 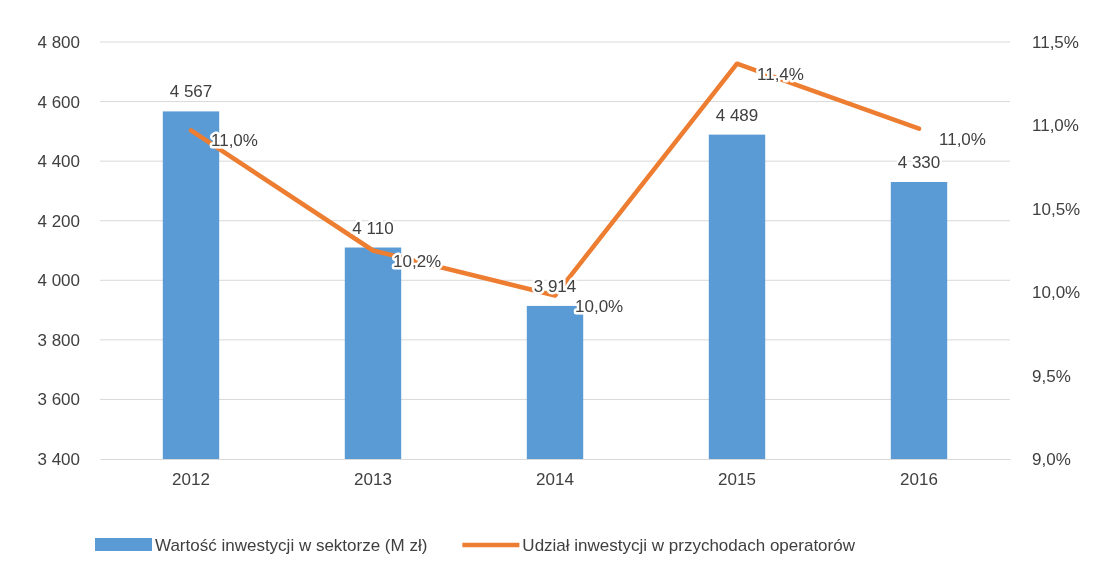 I want to click on y2-tick-label: 9,5%, so click(x=1051, y=376).